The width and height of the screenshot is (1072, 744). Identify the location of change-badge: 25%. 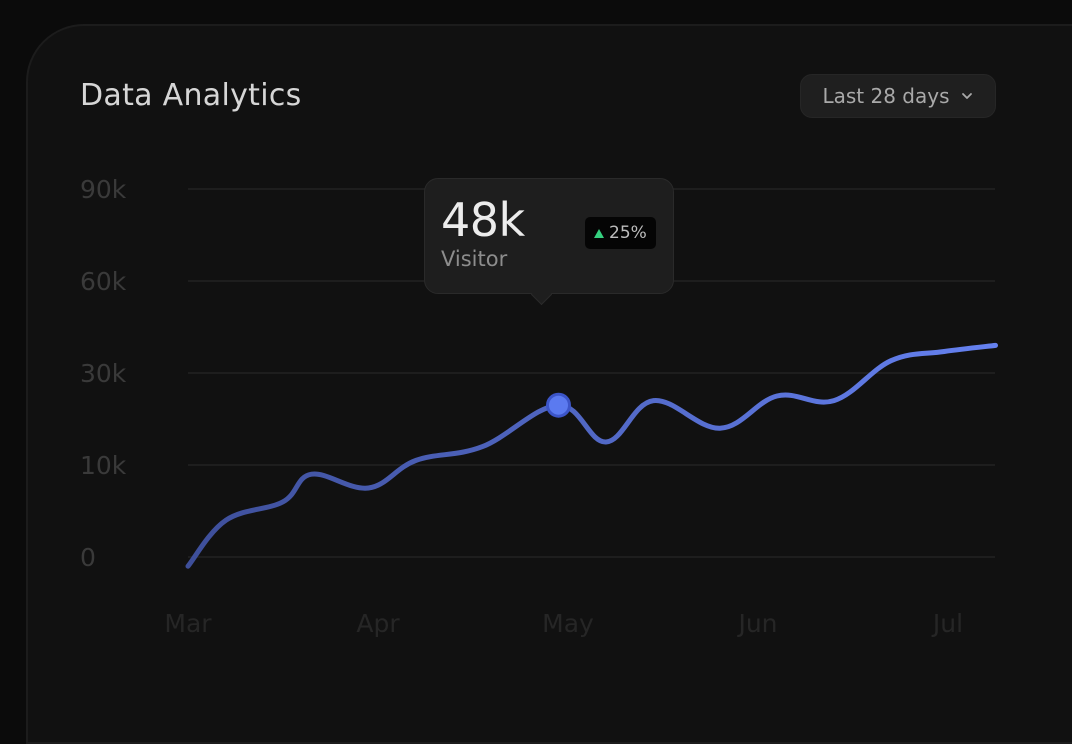
(620, 233).